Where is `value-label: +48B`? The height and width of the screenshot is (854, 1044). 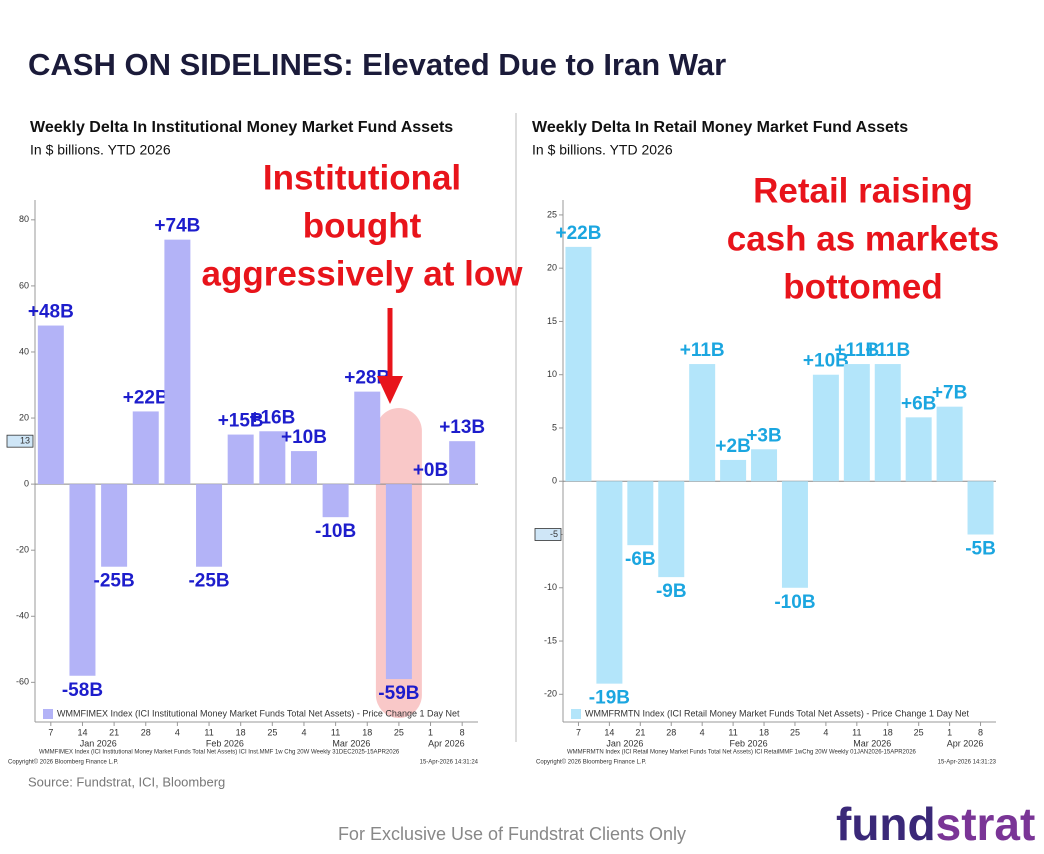
value-label: +48B is located at coordinates (51, 312).